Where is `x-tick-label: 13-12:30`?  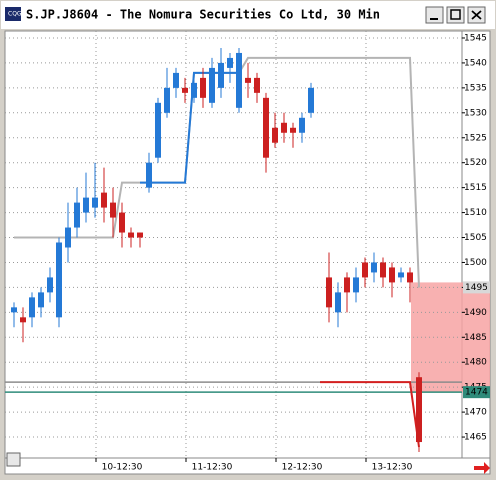 x-tick-label: 13-12:30 is located at coordinates (392, 468).